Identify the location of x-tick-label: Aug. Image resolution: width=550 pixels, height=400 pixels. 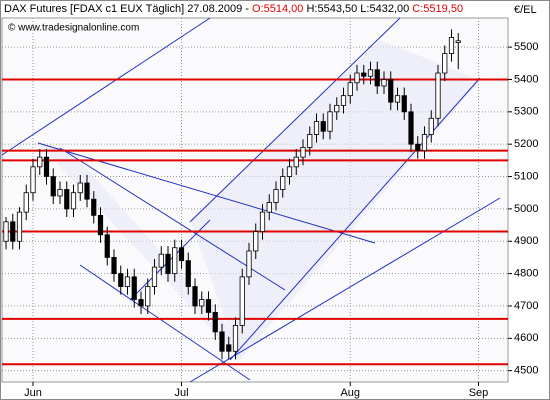
(350, 393).